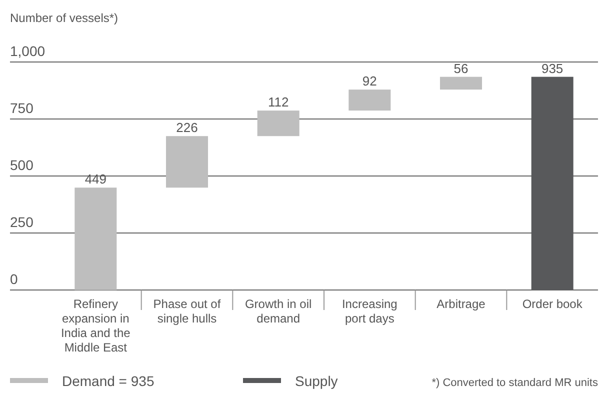  What do you see at coordinates (461, 304) in the screenshot?
I see `x-tick-label: Arbitrage` at bounding box center [461, 304].